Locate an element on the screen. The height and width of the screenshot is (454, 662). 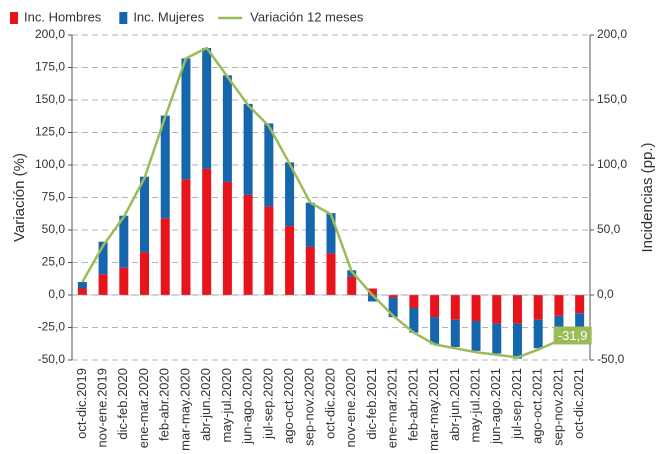
x-tick-label: dic-feb.2020 is located at coordinates (122, 404).